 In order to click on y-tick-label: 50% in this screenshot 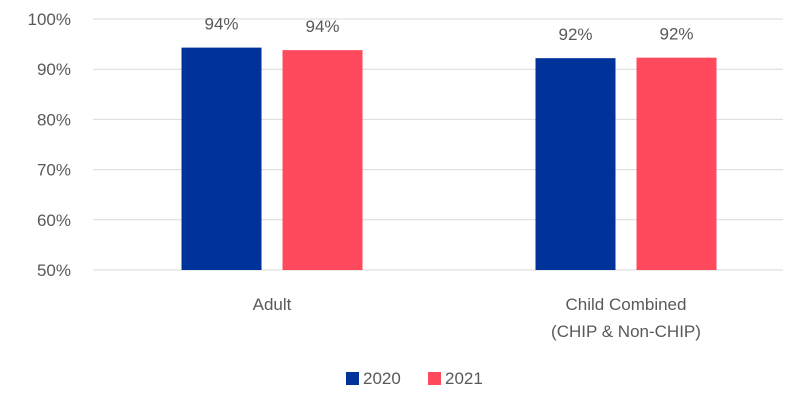, I will do `click(54, 270)`.